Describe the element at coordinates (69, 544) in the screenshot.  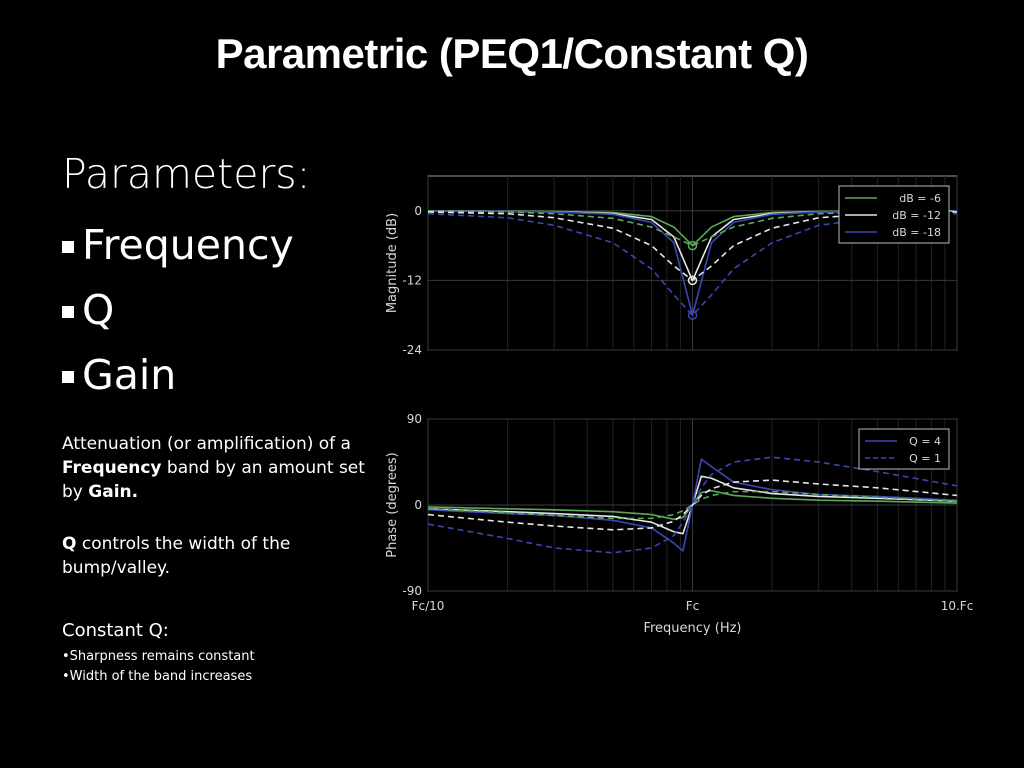
I see `desc-bold-q: Q` at that location.